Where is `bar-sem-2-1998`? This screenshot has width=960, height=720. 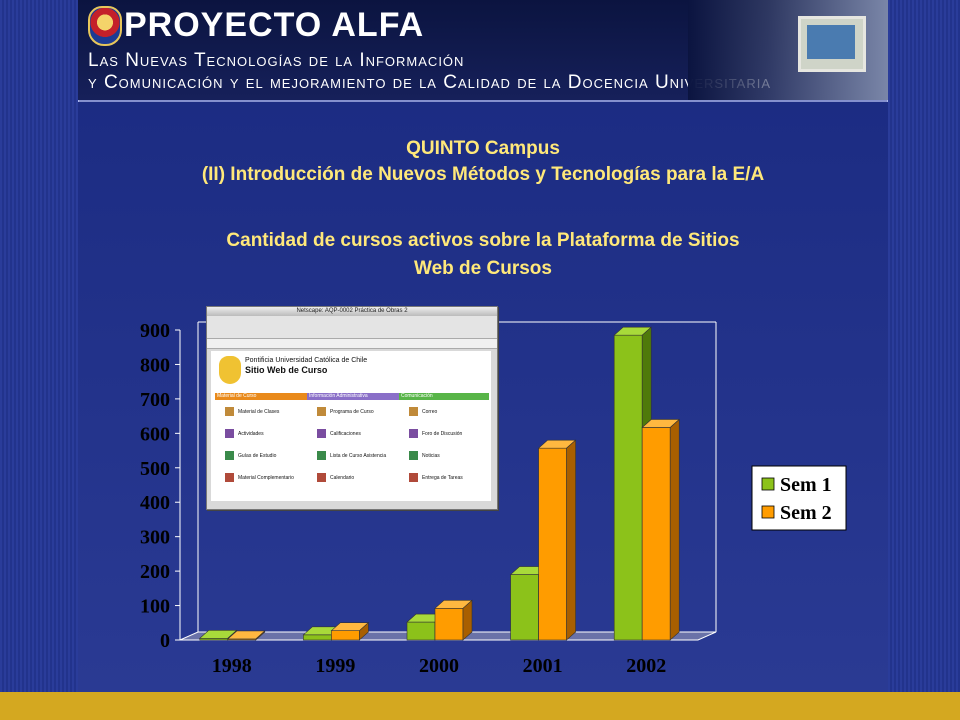
bar-sem-2-1998 is located at coordinates (246, 635).